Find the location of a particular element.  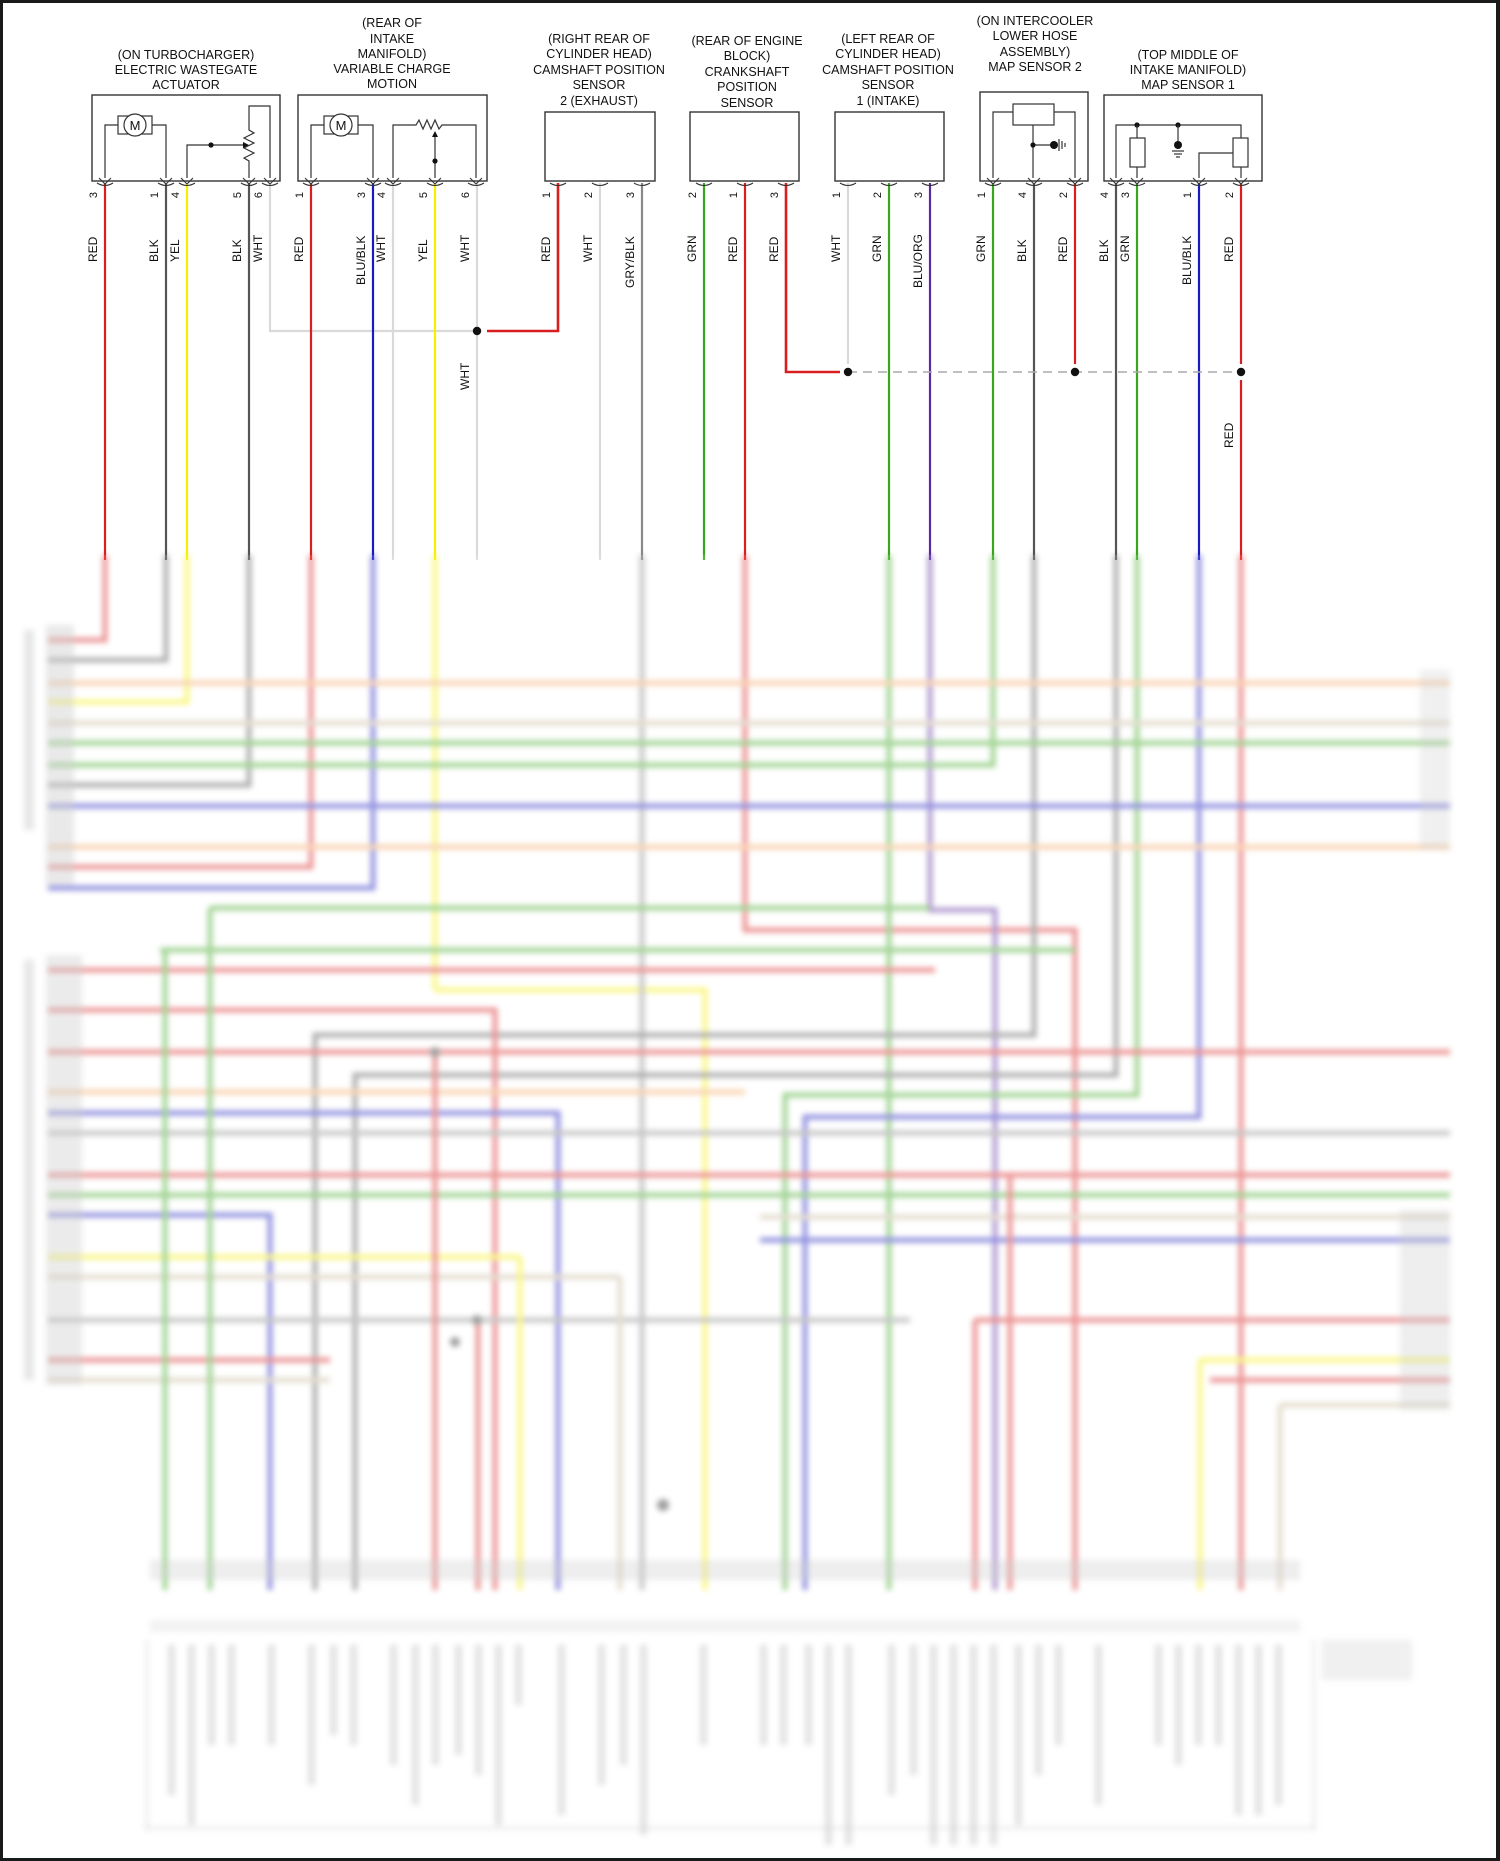

svg-text: YEL is located at coordinates (423, 250).